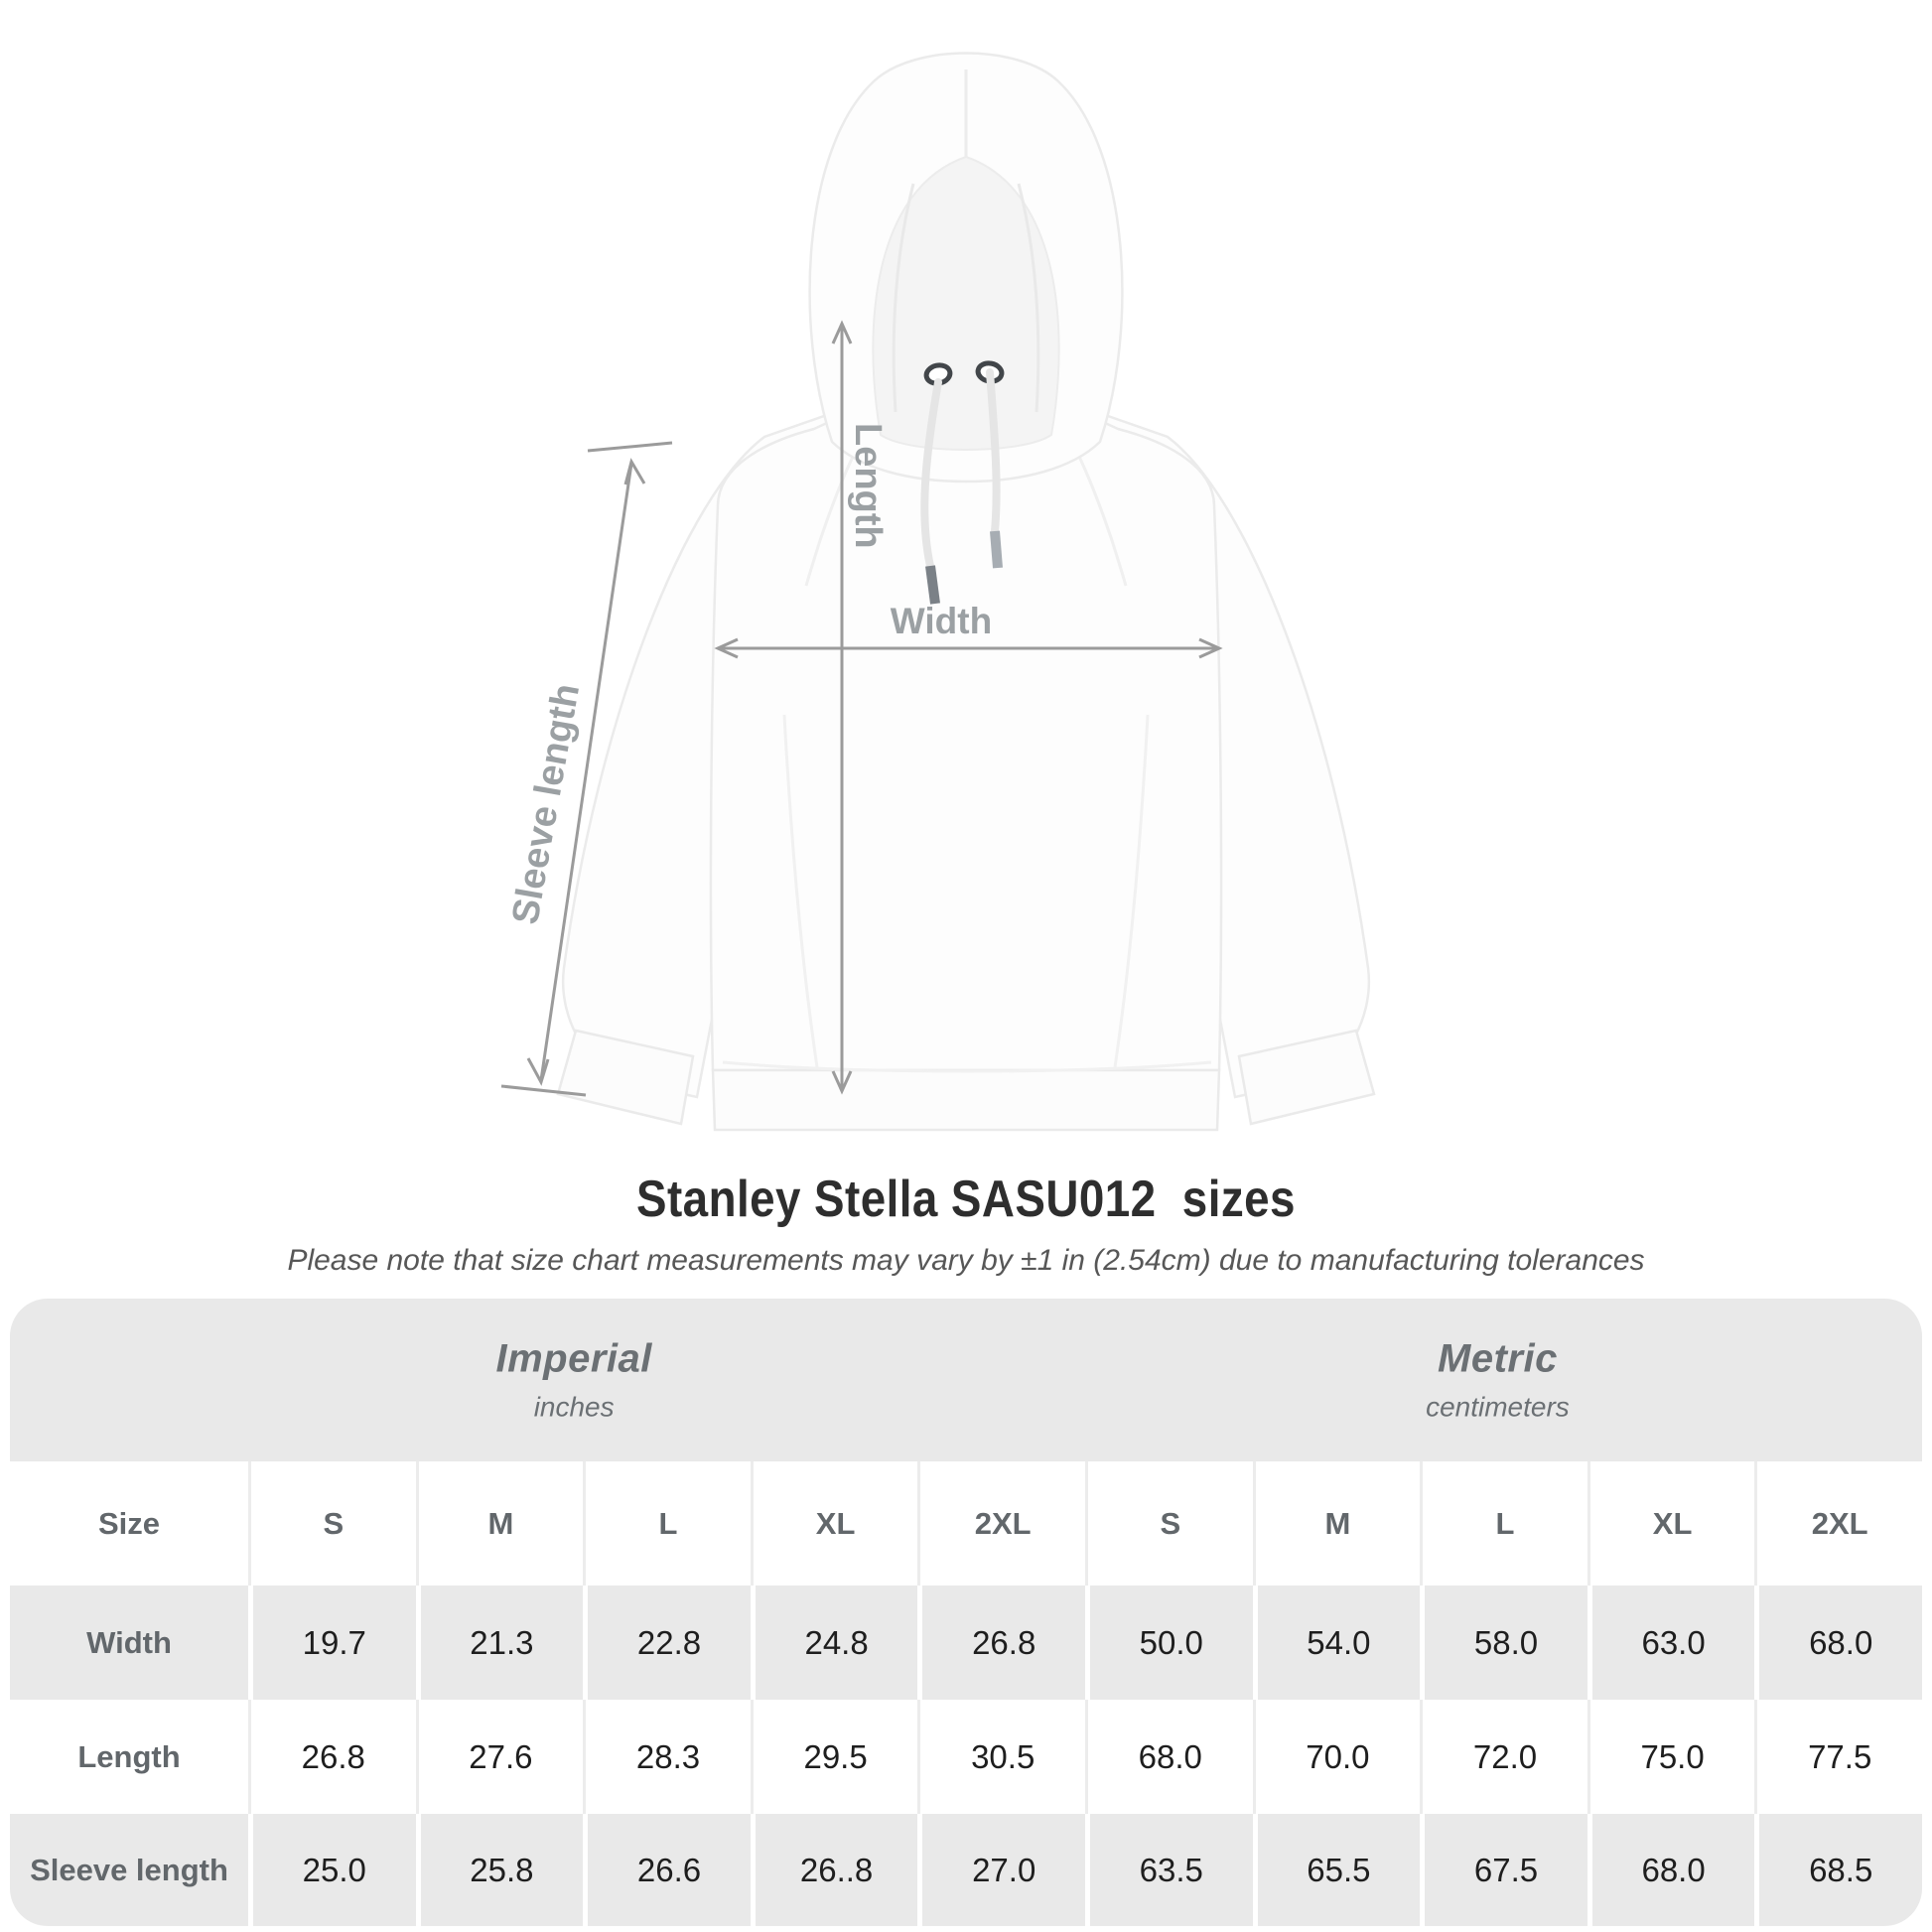  Describe the element at coordinates (933, 585) in the screenshot. I see `aglet-left` at that location.